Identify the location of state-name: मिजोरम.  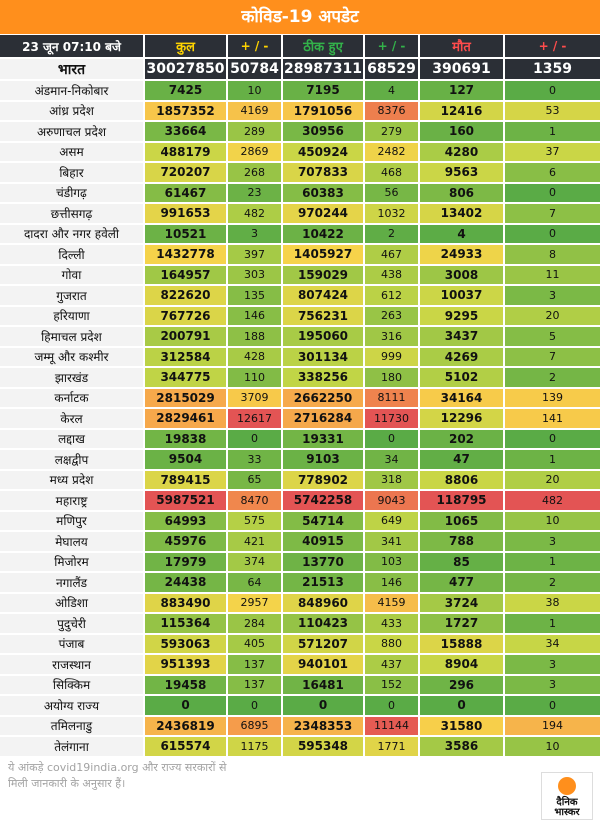
(72, 562).